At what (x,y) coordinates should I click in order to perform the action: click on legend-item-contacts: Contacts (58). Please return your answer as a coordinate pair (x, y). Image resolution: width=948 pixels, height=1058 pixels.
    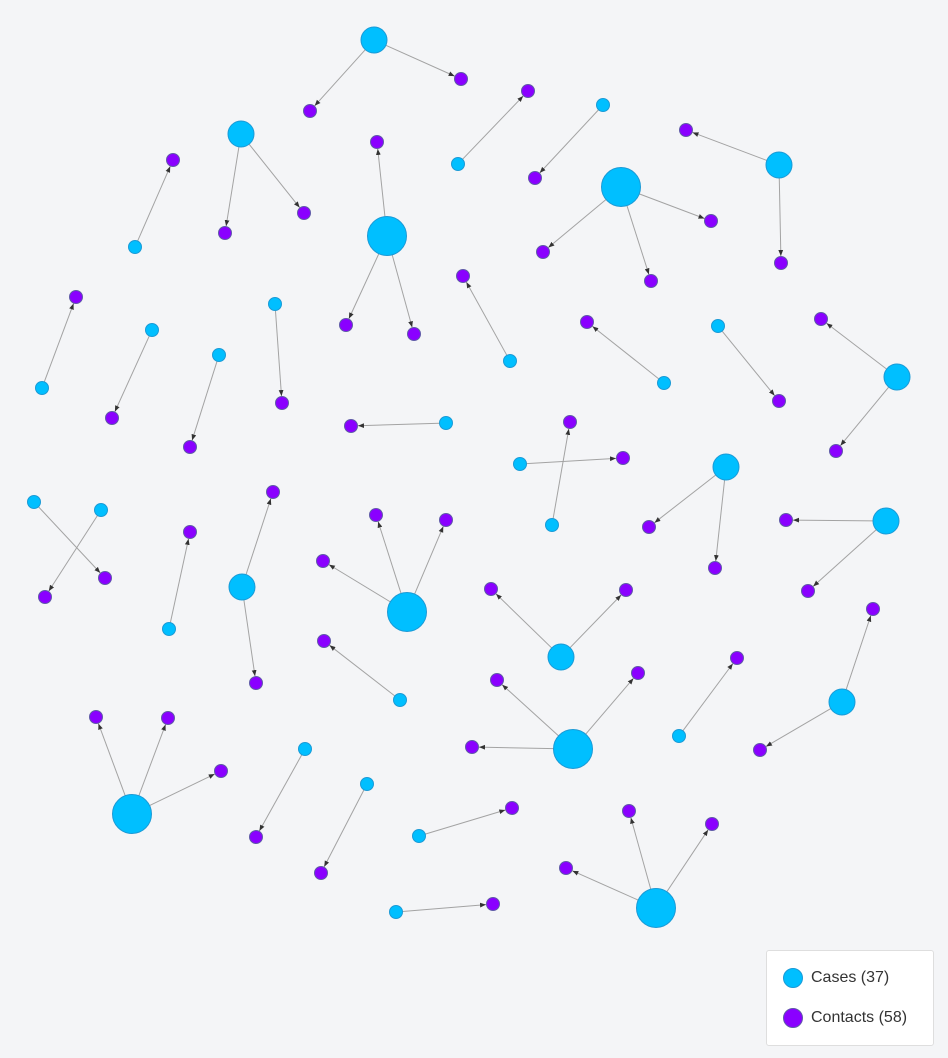
    Looking at the image, I should click on (845, 1018).